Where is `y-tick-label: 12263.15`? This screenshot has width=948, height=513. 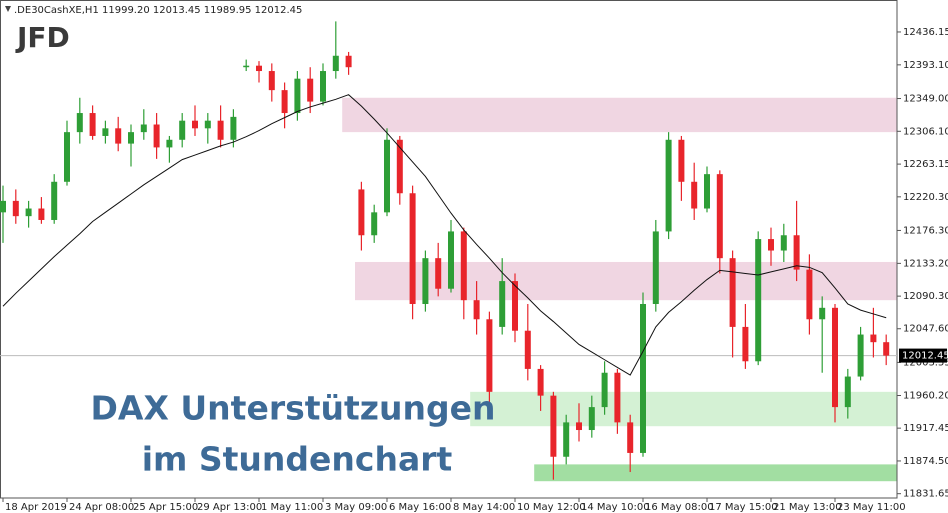 y-tick-label: 12263.15 is located at coordinates (925, 164).